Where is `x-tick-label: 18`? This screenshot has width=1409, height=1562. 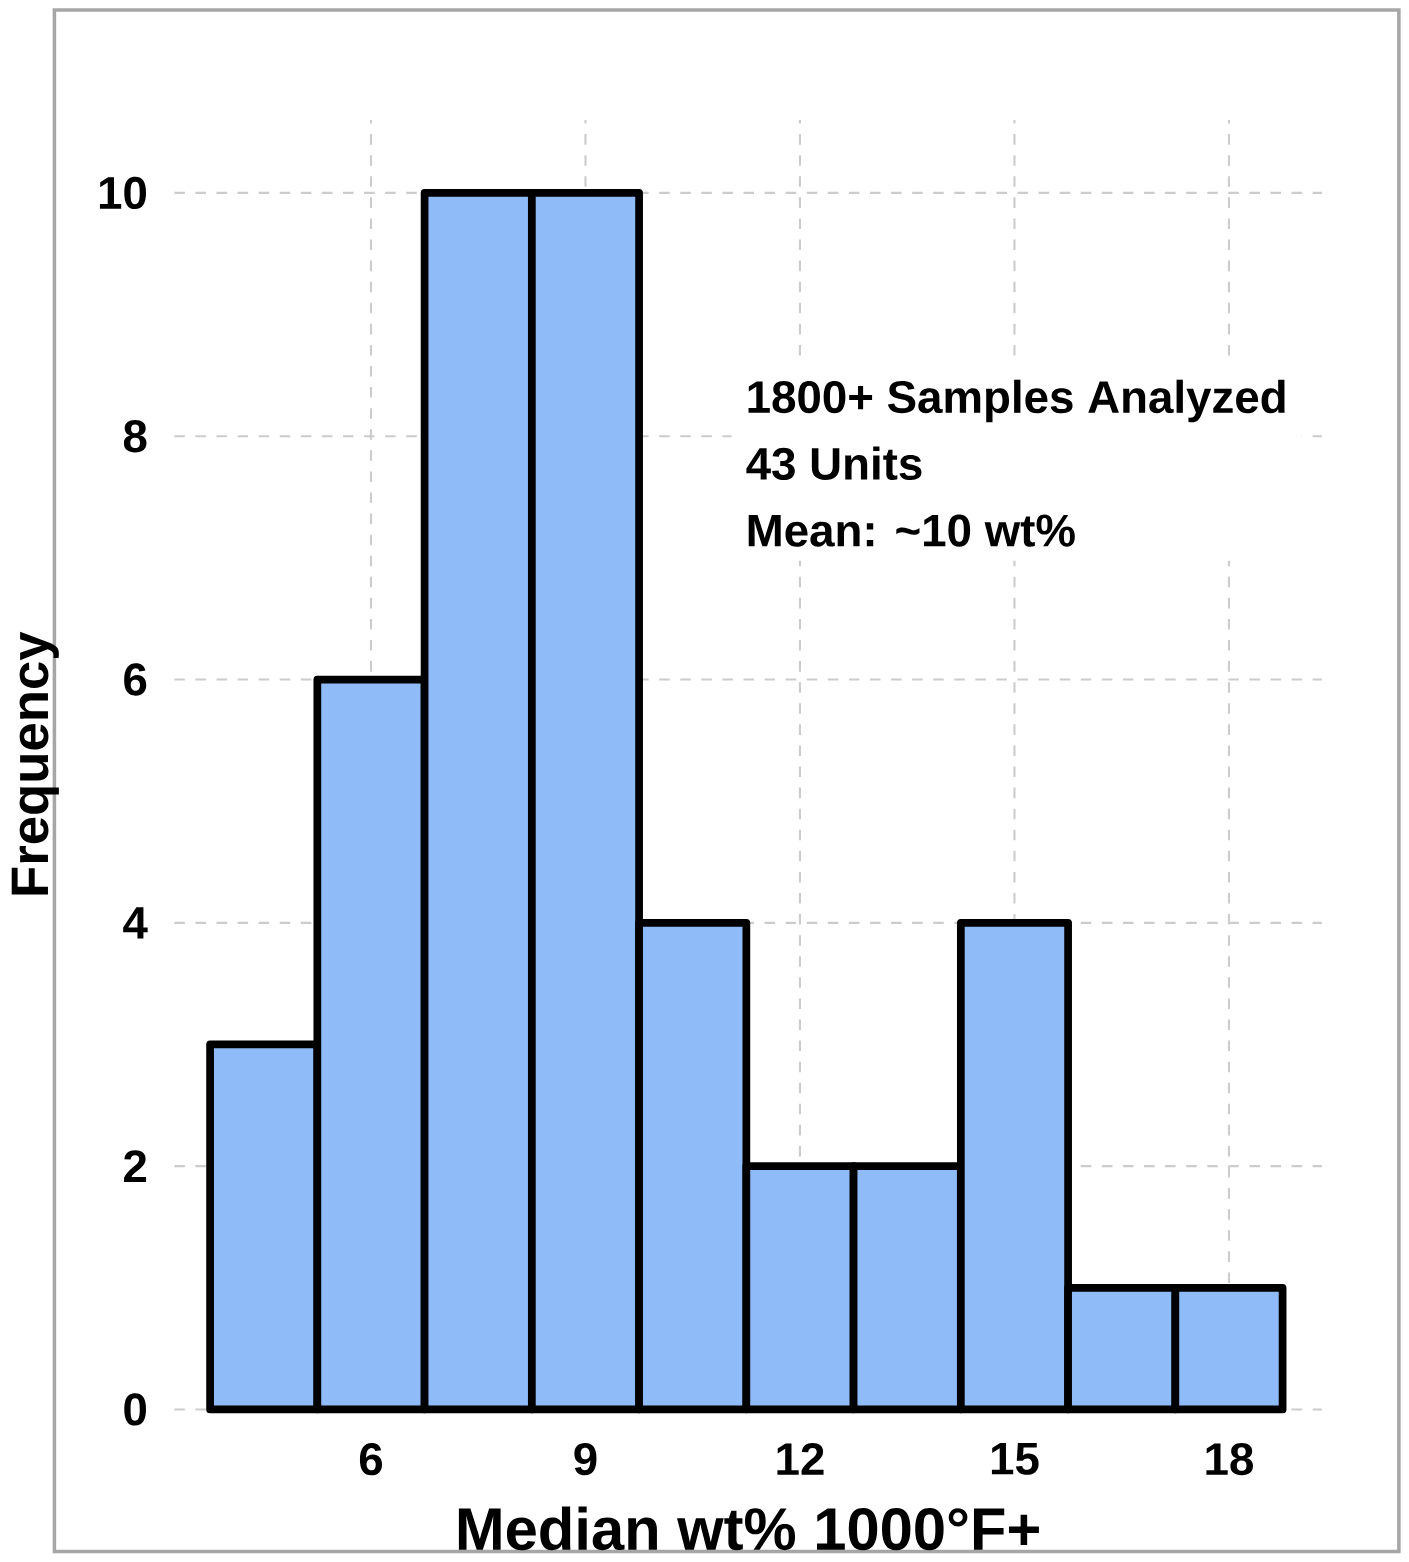 x-tick-label: 18 is located at coordinates (1230, 1459).